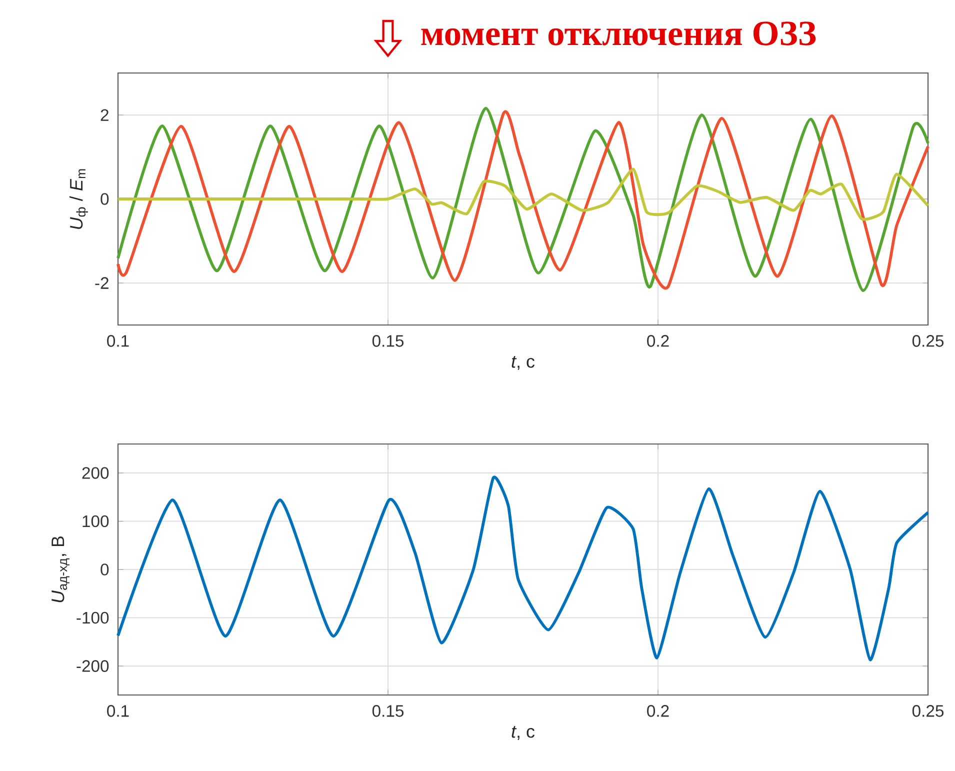 The height and width of the screenshot is (771, 955). Describe the element at coordinates (92, 666) in the screenshot. I see `y-tick-label: -200` at that location.